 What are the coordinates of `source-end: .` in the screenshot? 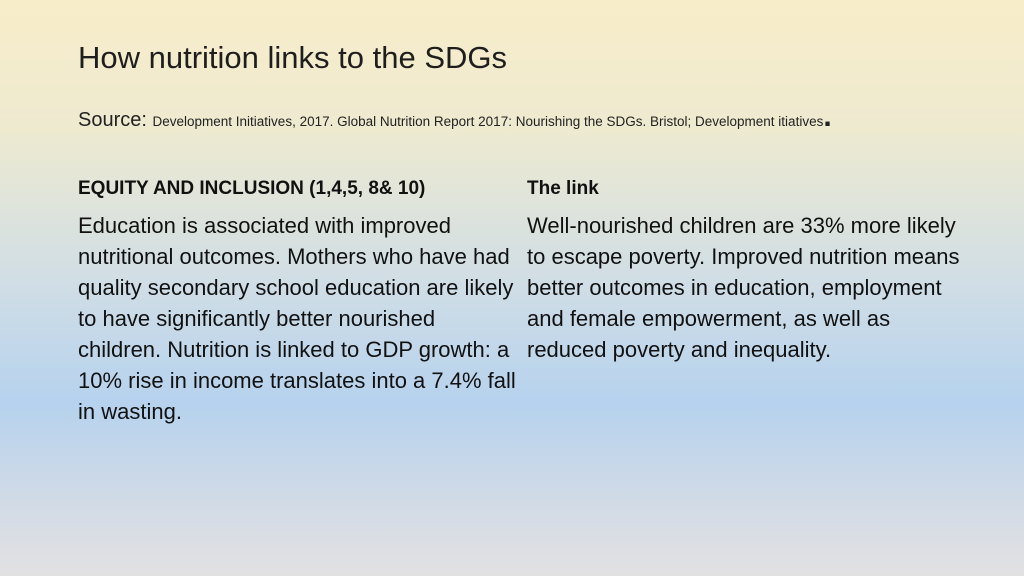 It's located at (827, 116).